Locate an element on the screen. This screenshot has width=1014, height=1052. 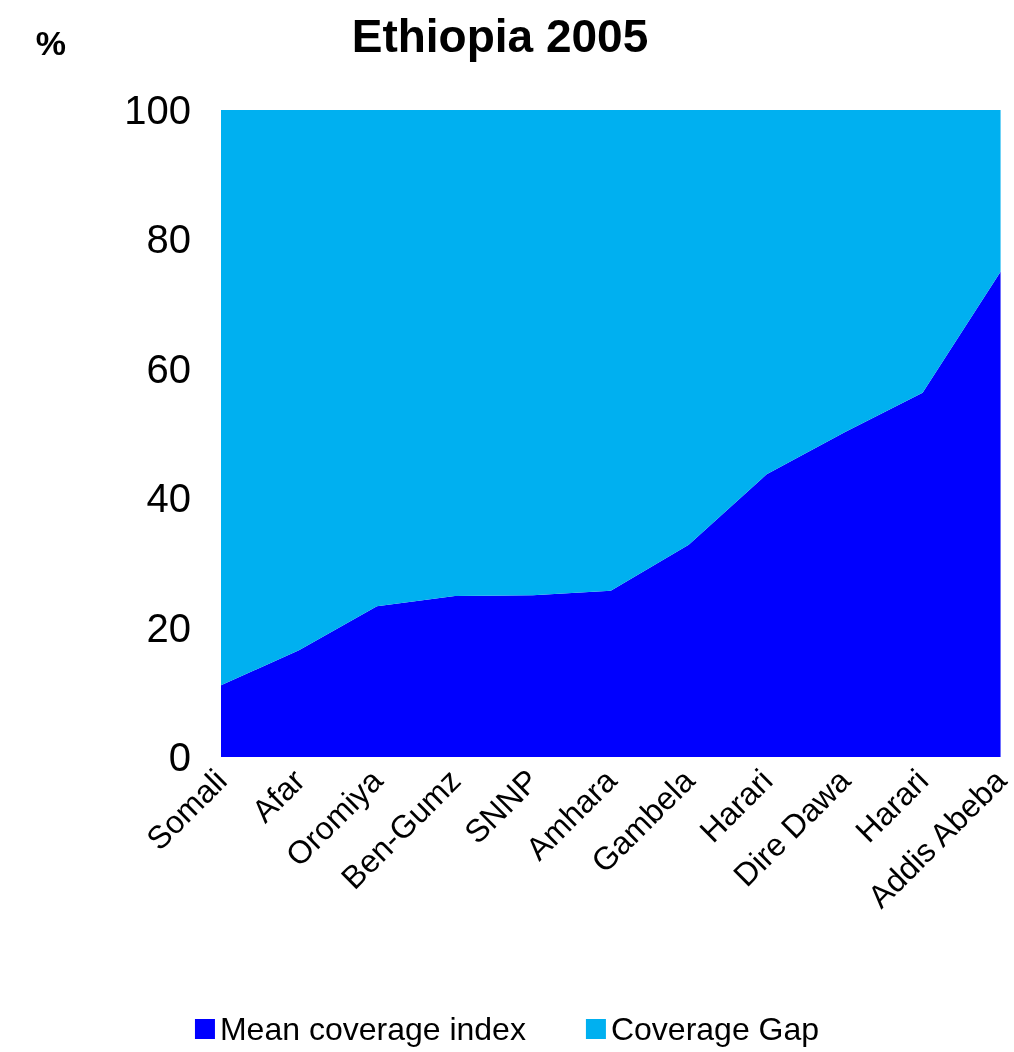
y-tick-label: 40 is located at coordinates (168, 498).